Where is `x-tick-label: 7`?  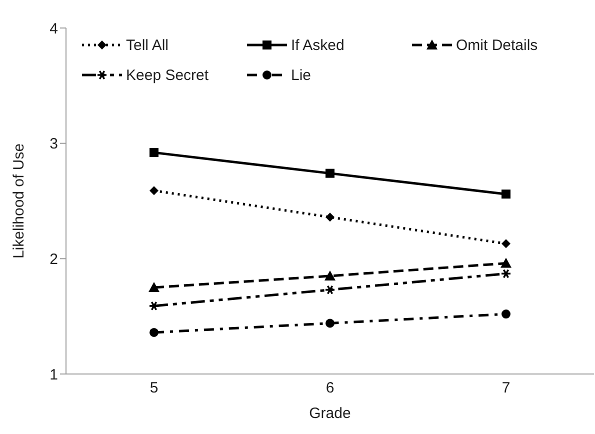 x-tick-label: 7 is located at coordinates (506, 388).